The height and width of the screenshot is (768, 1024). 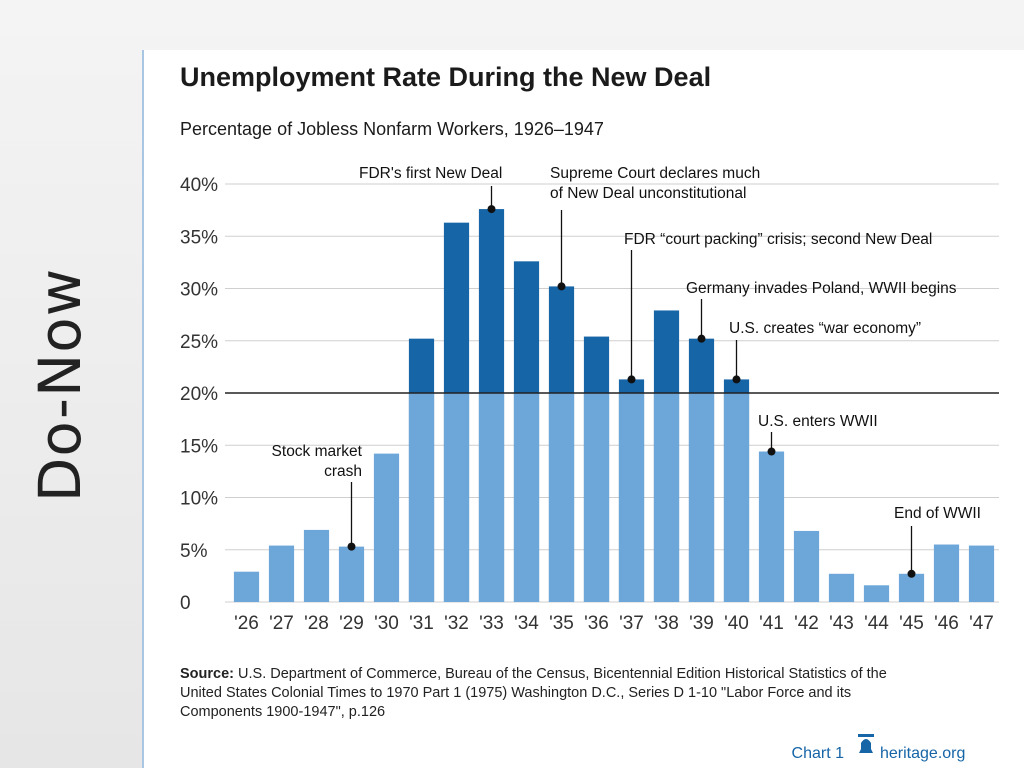 What do you see at coordinates (281, 623) in the screenshot?
I see `x-tick-label: '27` at bounding box center [281, 623].